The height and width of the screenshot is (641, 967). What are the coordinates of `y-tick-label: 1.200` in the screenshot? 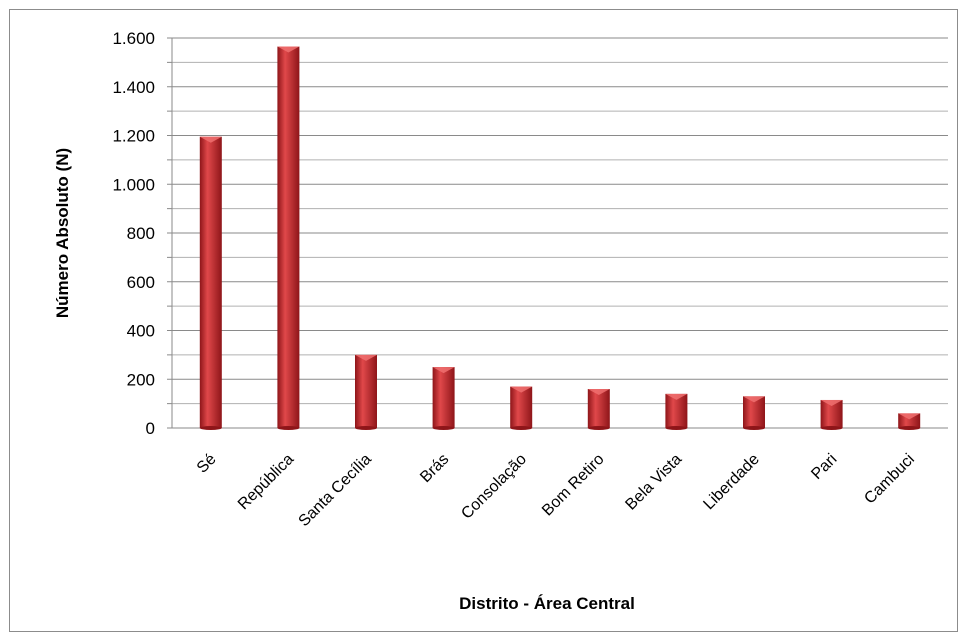 It's located at (133, 136).